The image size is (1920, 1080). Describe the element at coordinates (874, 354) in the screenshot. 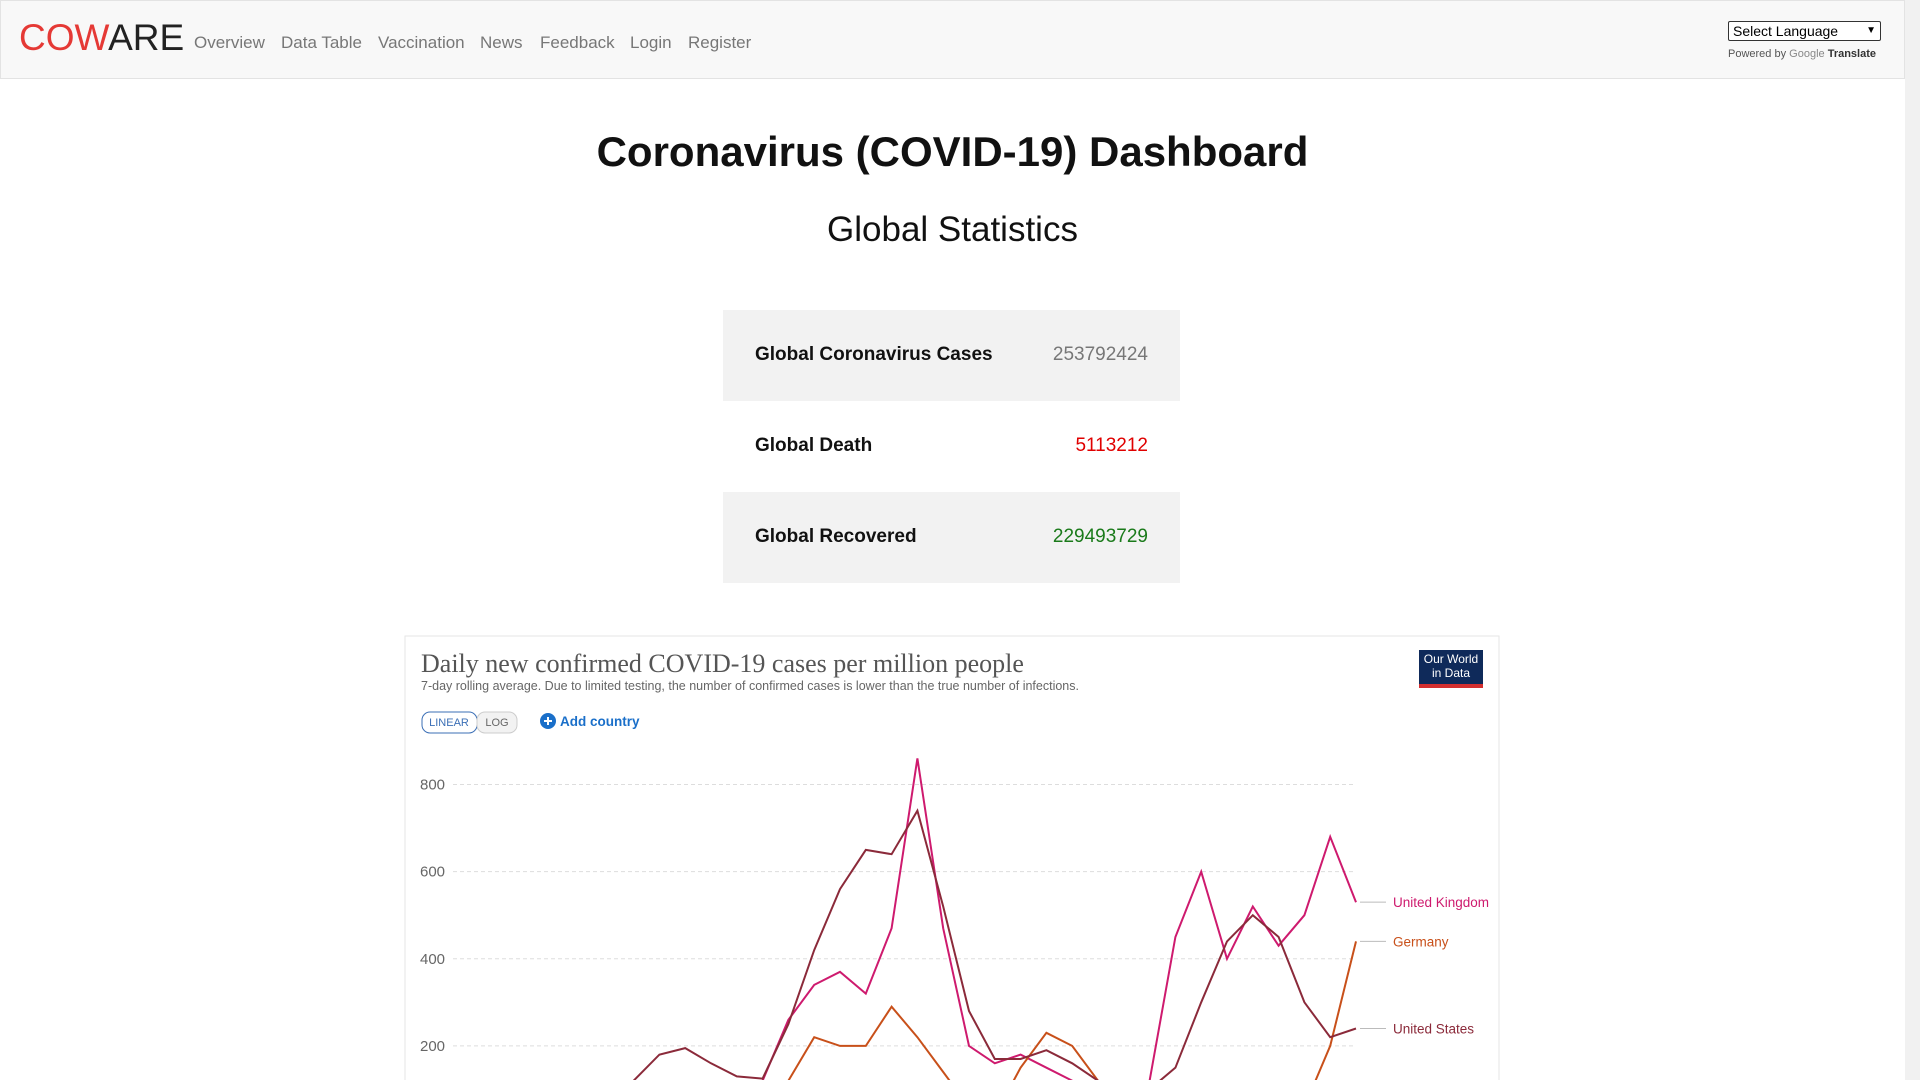

I see `stat-label: Global Coronavirus Cases` at that location.